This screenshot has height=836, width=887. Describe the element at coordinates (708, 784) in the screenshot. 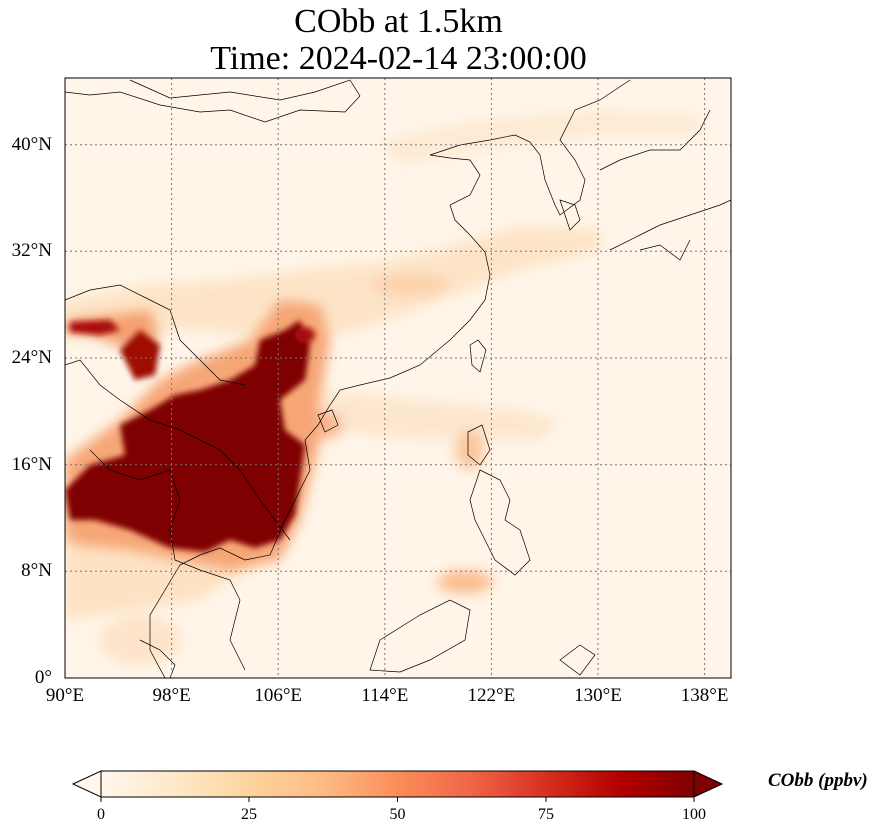

I see `colorbar-max-extend` at that location.